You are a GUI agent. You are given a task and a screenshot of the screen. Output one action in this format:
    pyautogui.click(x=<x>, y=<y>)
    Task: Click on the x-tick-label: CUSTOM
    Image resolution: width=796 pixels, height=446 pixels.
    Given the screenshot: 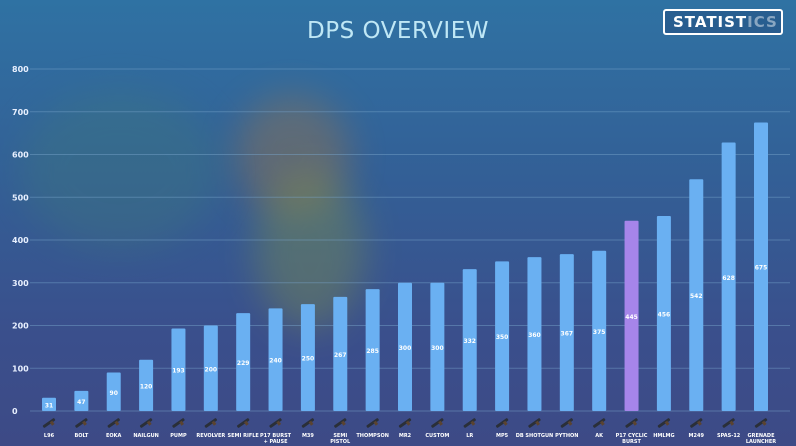 What is the action you would take?
    pyautogui.click(x=437, y=436)
    